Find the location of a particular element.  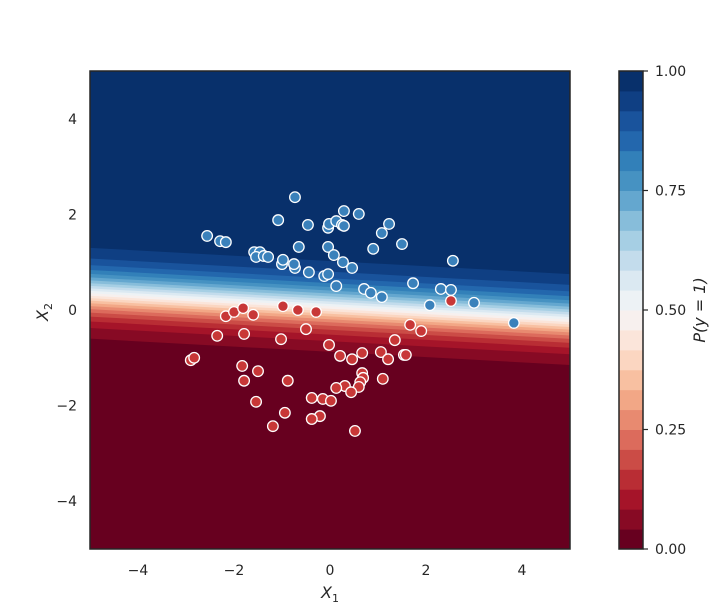

colorbar-tick-label: 0.00 is located at coordinates (670, 550).